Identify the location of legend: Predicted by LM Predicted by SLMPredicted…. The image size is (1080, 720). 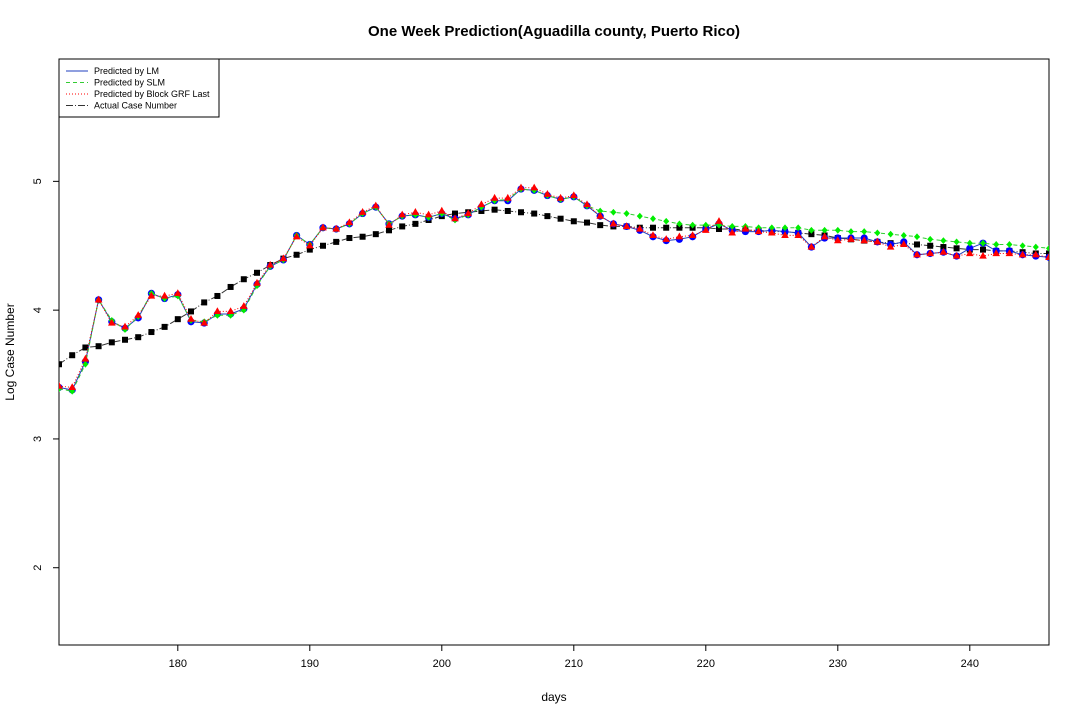
(139, 88).